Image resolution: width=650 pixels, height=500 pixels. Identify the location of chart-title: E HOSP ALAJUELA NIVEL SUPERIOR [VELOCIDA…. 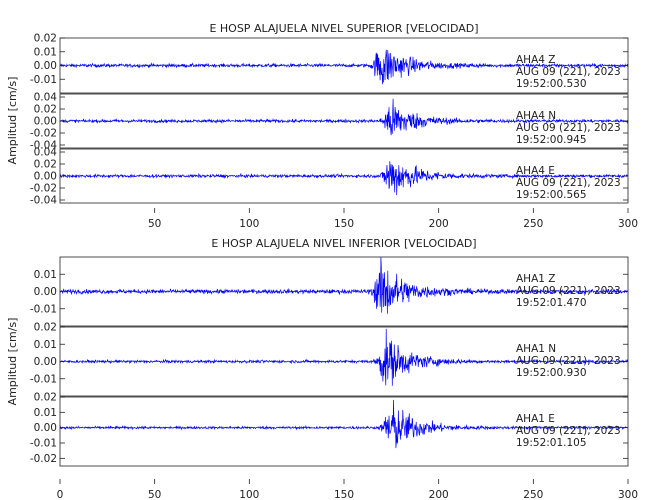
(343, 28).